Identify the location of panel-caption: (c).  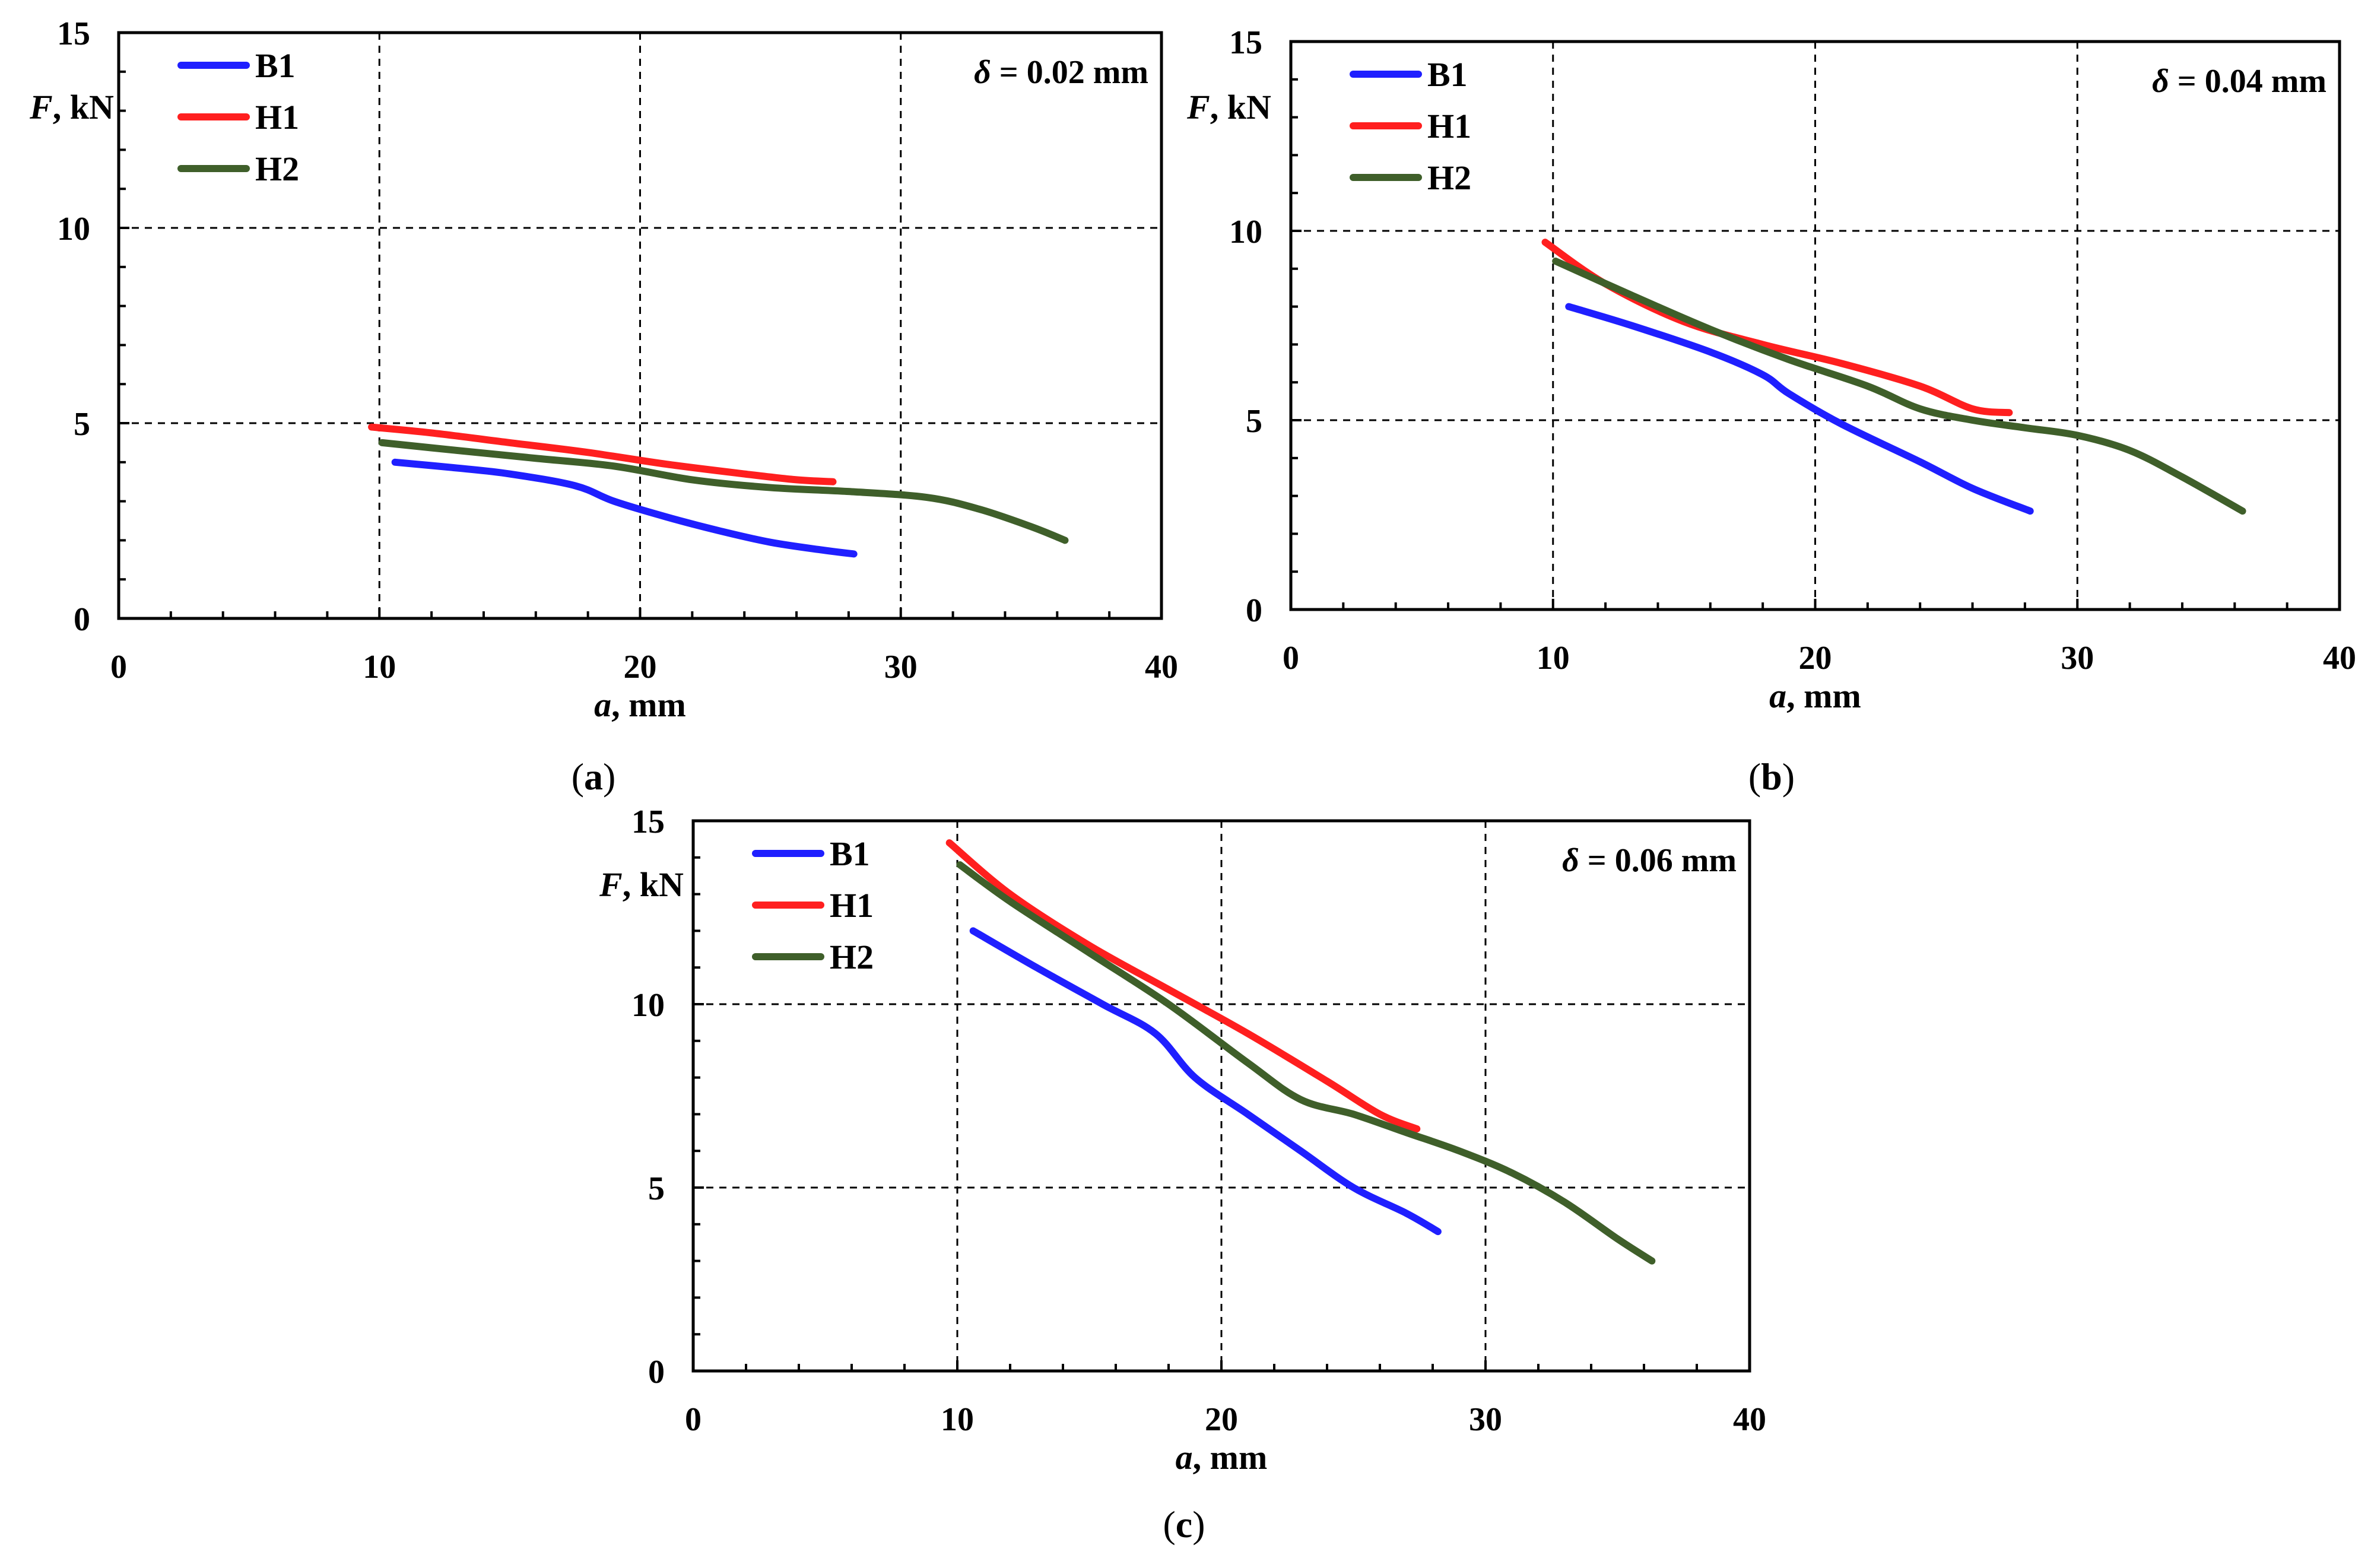
(1184, 1524).